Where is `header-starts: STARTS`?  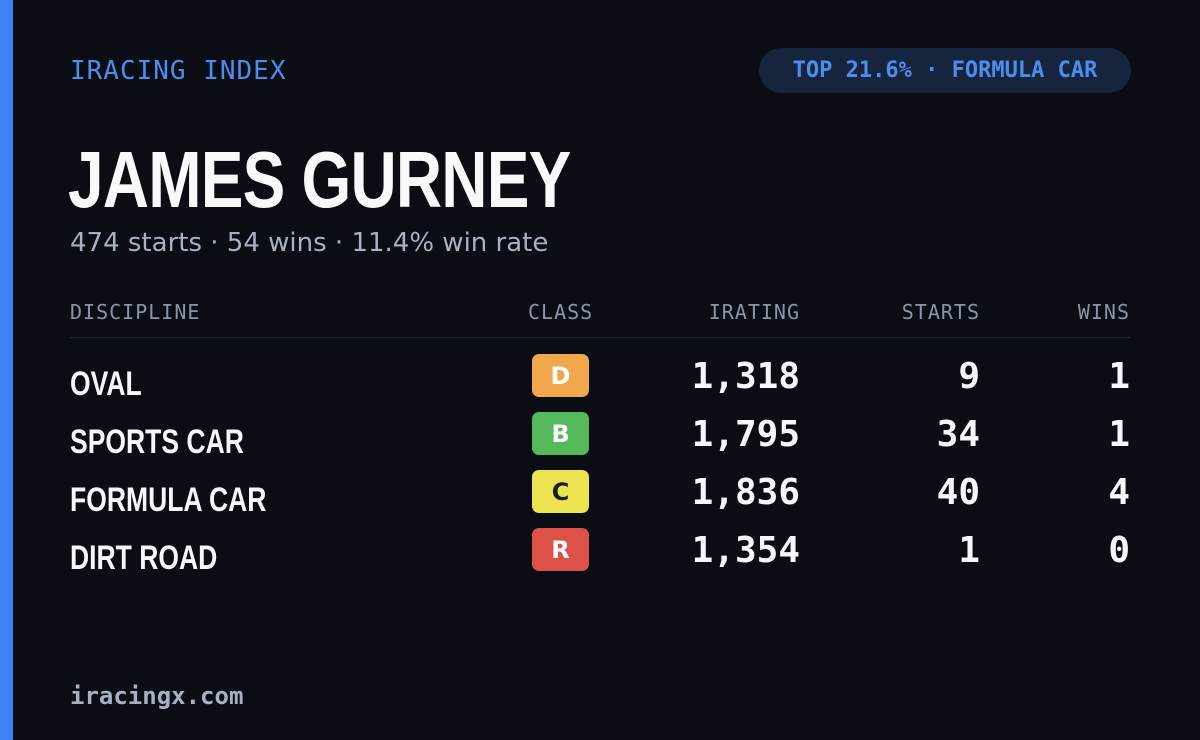
header-starts: STARTS is located at coordinates (940, 312).